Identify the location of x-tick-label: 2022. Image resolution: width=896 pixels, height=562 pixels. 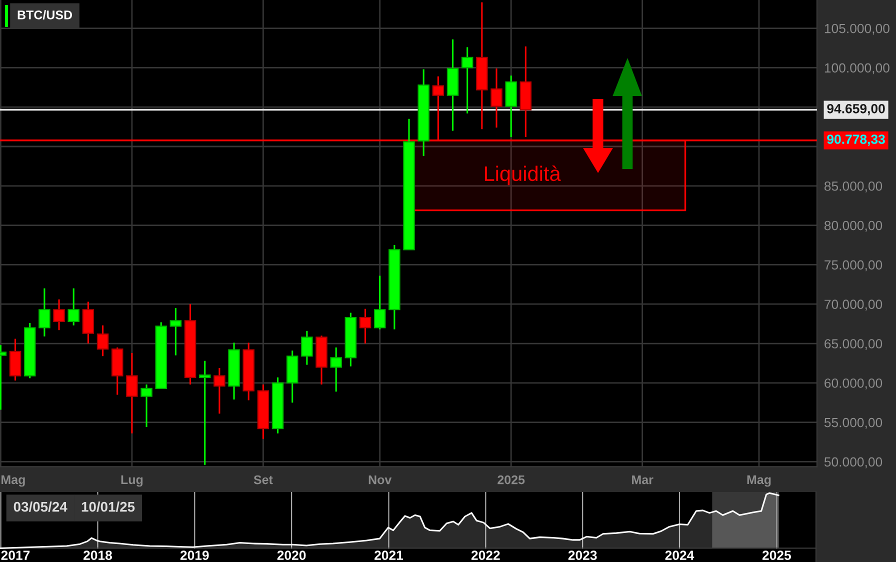
(485, 555).